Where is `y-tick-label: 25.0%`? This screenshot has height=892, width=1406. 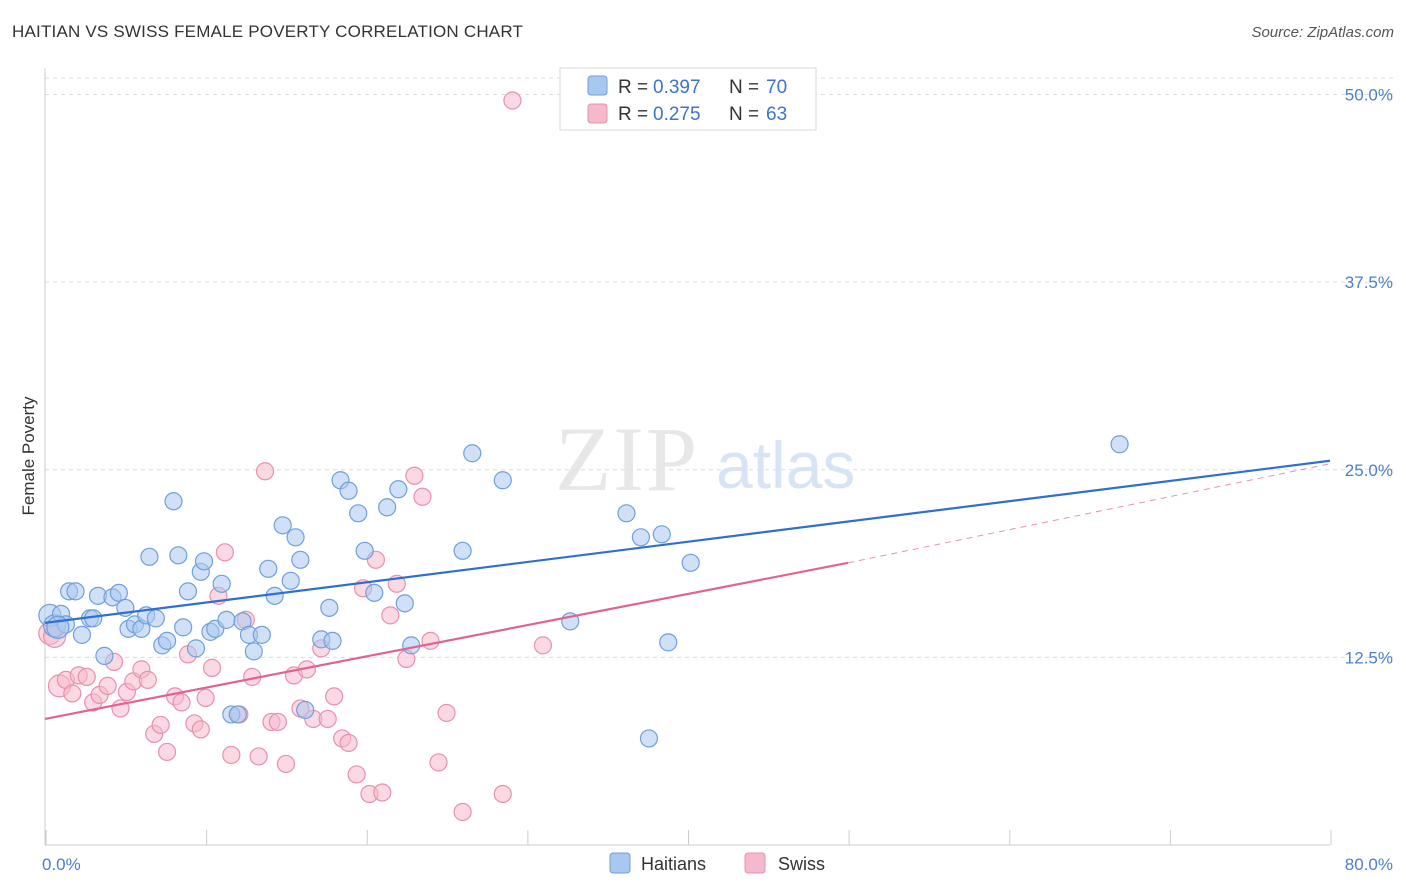 y-tick-label: 25.0% is located at coordinates (1369, 470).